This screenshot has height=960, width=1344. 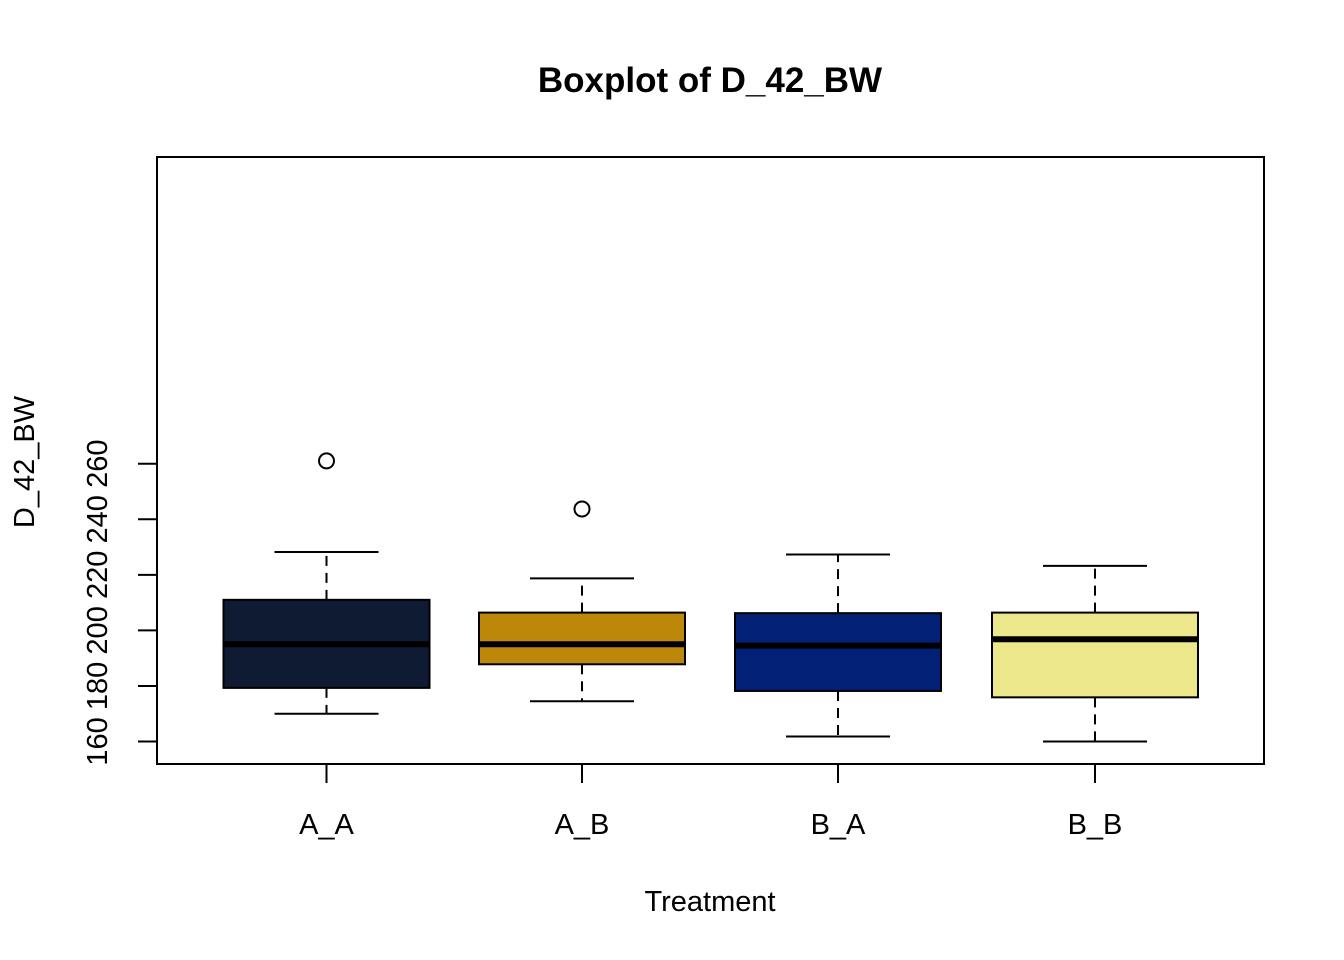 What do you see at coordinates (582, 601) in the screenshot?
I see `box-group-a-b` at bounding box center [582, 601].